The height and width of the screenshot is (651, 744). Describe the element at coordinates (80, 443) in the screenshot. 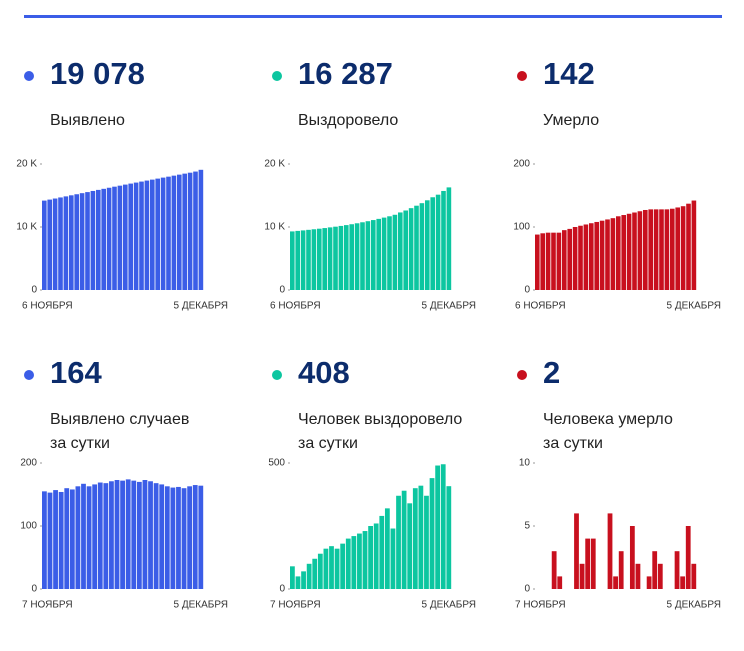

I see `card-label: за сутки` at that location.